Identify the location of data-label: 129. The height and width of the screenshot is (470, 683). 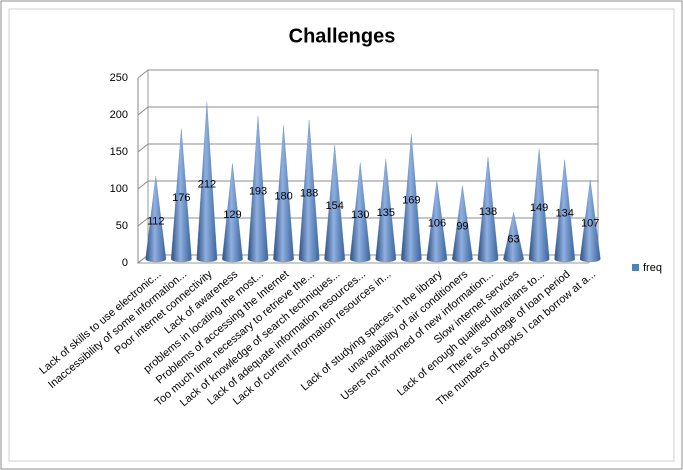
(232, 215).